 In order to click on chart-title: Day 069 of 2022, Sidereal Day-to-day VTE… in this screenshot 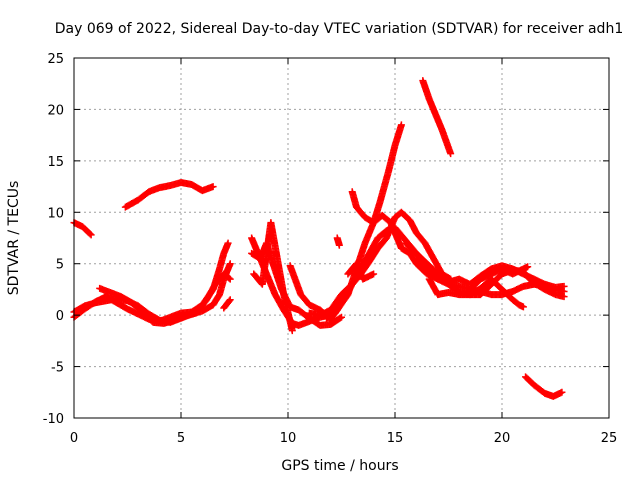, I will do `click(339, 29)`.